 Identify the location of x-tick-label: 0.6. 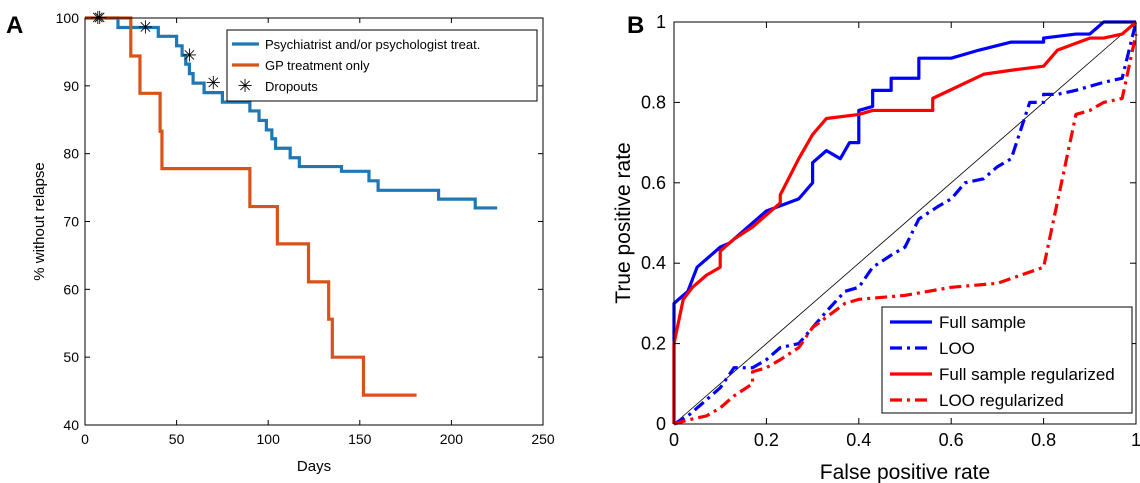
(951, 440).